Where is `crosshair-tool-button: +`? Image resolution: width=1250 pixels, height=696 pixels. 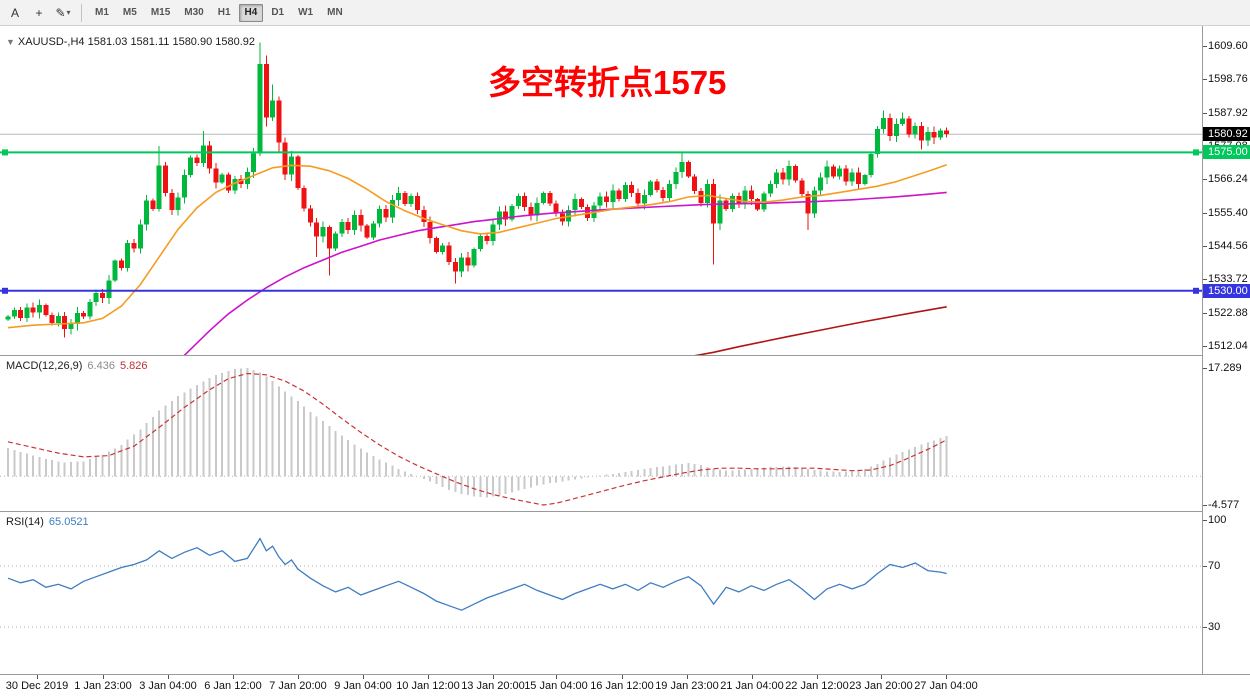
crosshair-tool-button: + is located at coordinates (39, 13).